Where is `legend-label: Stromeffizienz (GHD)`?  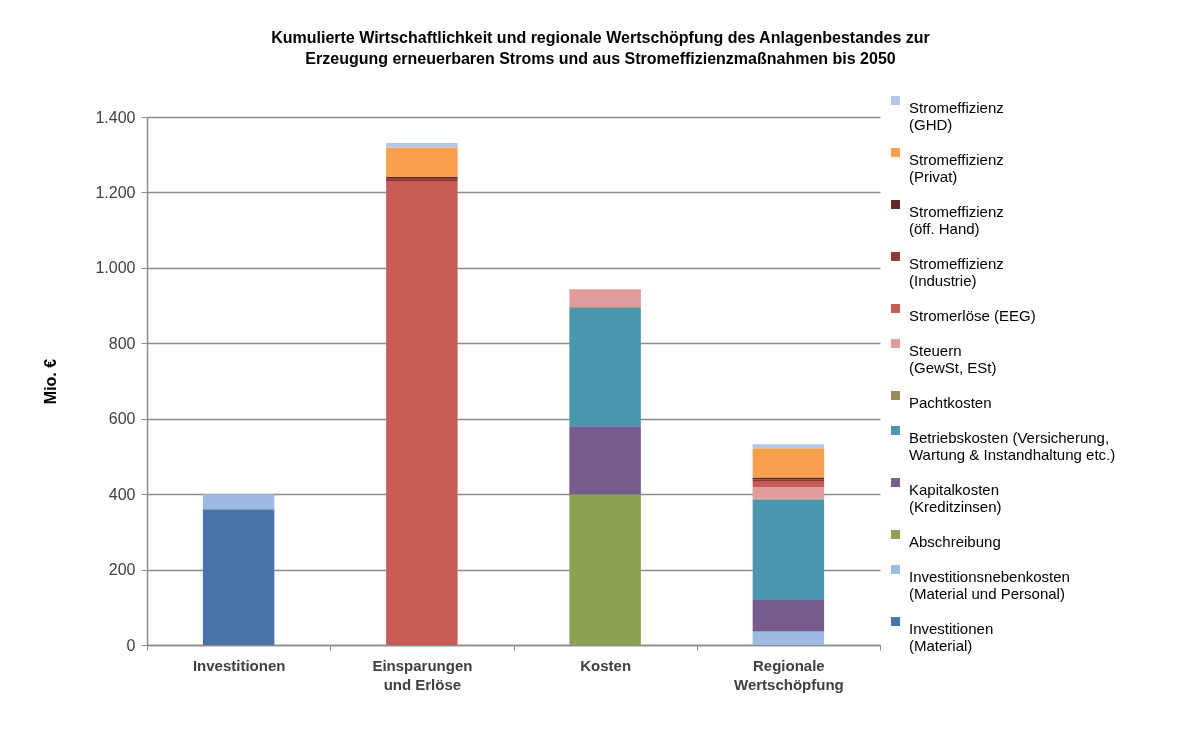 legend-label: Stromeffizienz (GHD) is located at coordinates (956, 115).